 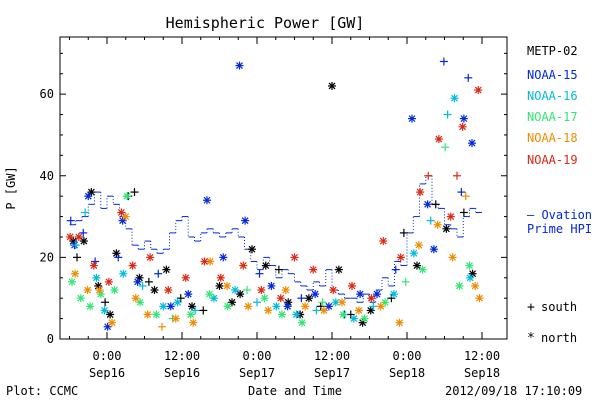 I want to click on chart-title: Hemispheric Power [GW], so click(x=265, y=23).